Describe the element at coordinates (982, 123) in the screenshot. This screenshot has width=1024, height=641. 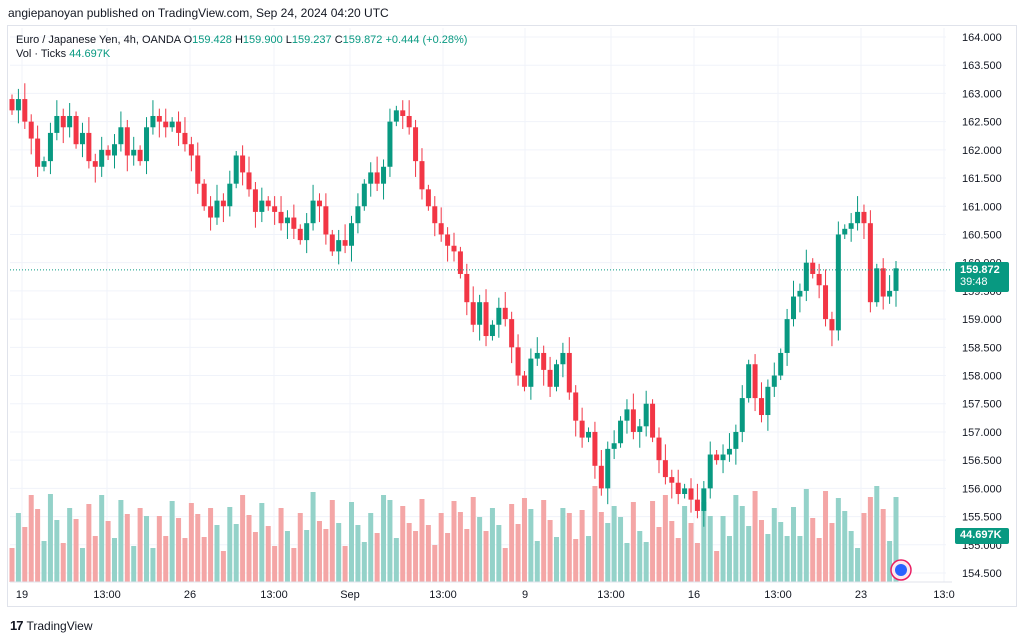
I see `y-tick-label: 162.500` at that location.